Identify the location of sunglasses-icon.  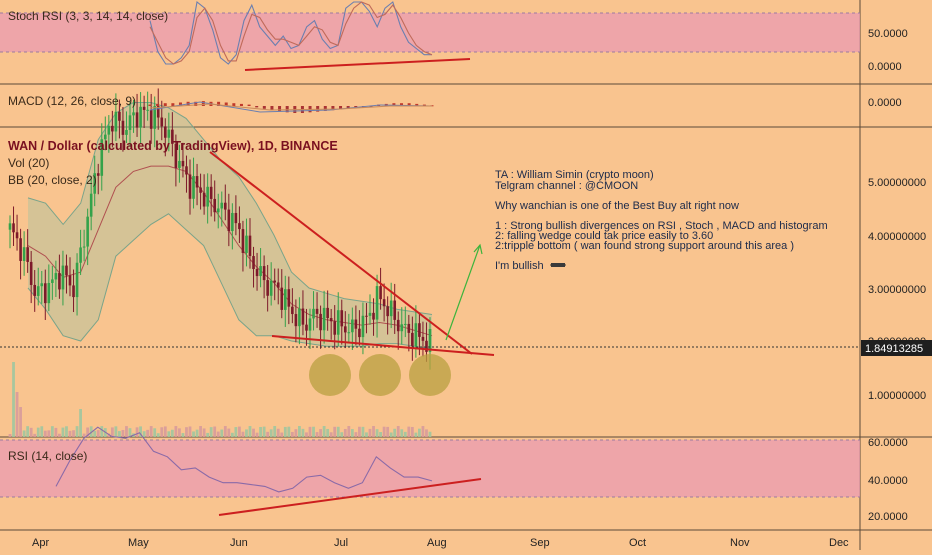
(558, 265).